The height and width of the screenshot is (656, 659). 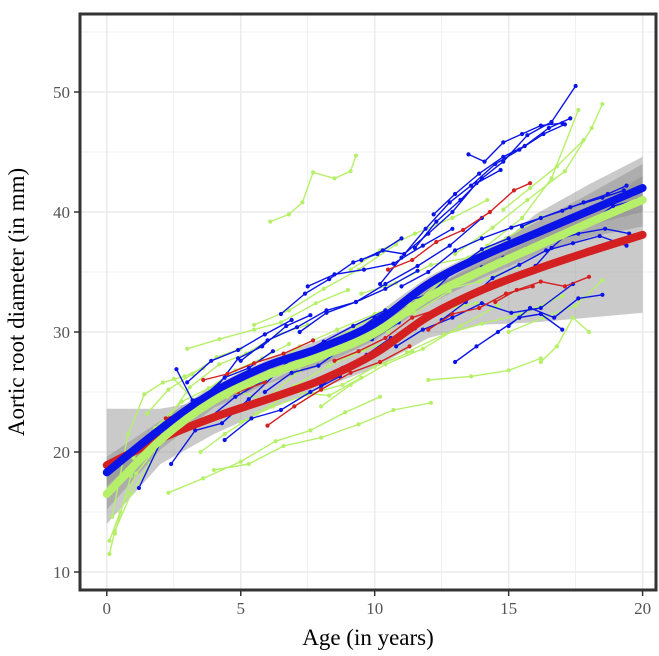 What do you see at coordinates (61, 92) in the screenshot?
I see `y-tick-label: 50` at bounding box center [61, 92].